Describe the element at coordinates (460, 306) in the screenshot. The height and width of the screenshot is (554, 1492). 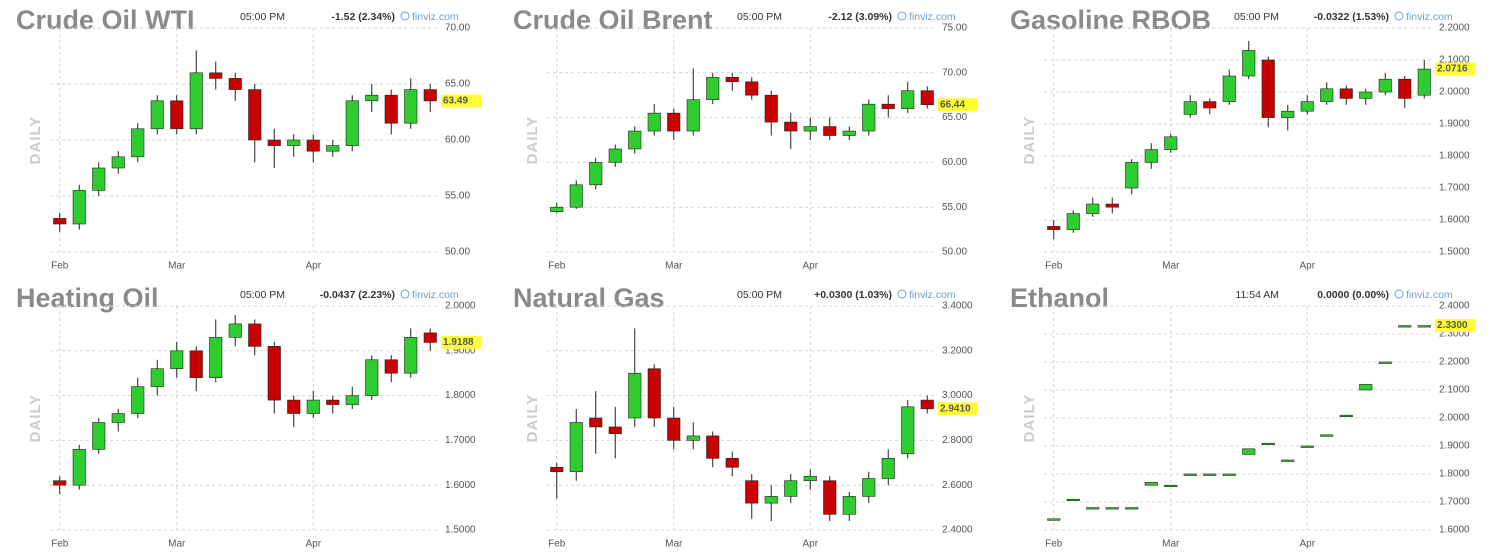
I see `y-tick-label: 2.0000` at that location.